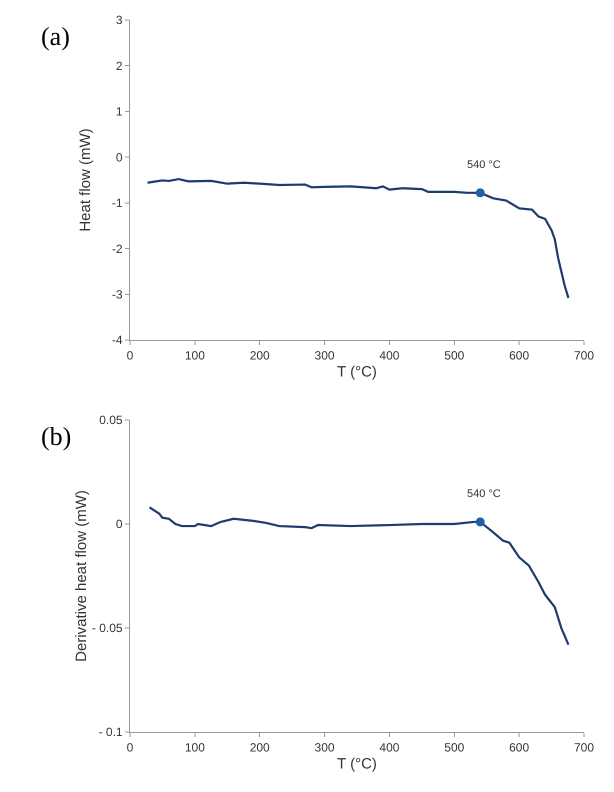 This screenshot has width=614, height=792. I want to click on y-axis-title: Derivative heat flow (mW), so click(81, 576).